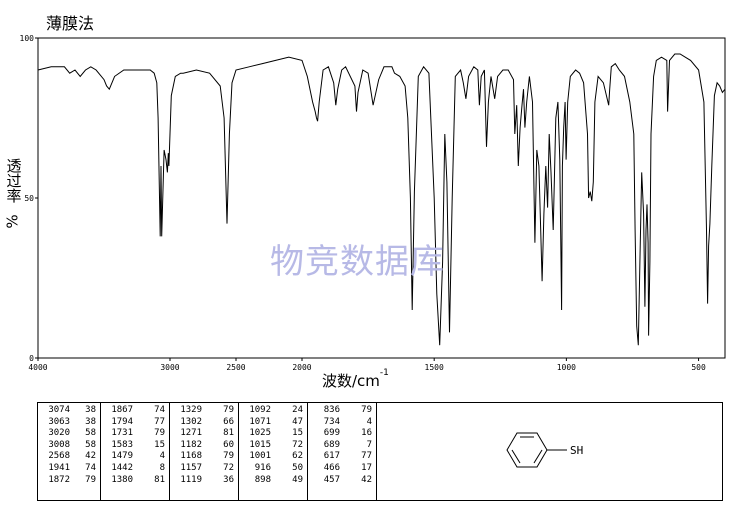 The width and height of the screenshot is (737, 510). Describe the element at coordinates (351, 381) in the screenshot. I see `x-axis-label-text: 波数/cm` at that location.